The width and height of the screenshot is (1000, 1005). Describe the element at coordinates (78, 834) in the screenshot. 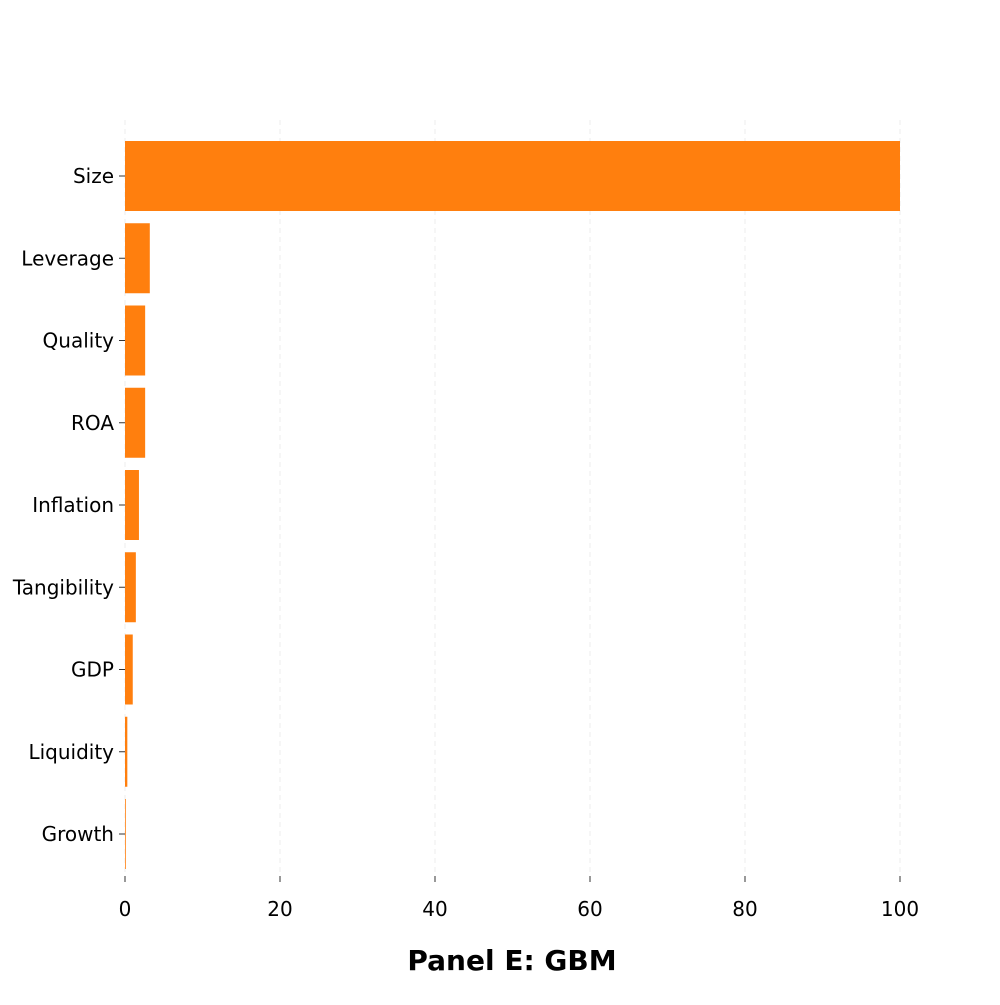

I see `category-label-growth: Growth` at that location.